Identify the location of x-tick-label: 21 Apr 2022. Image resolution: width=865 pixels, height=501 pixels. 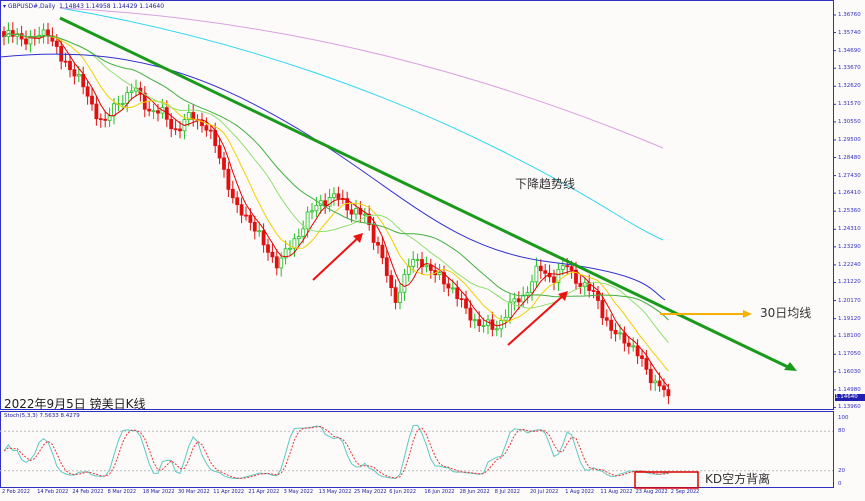
(264, 492).